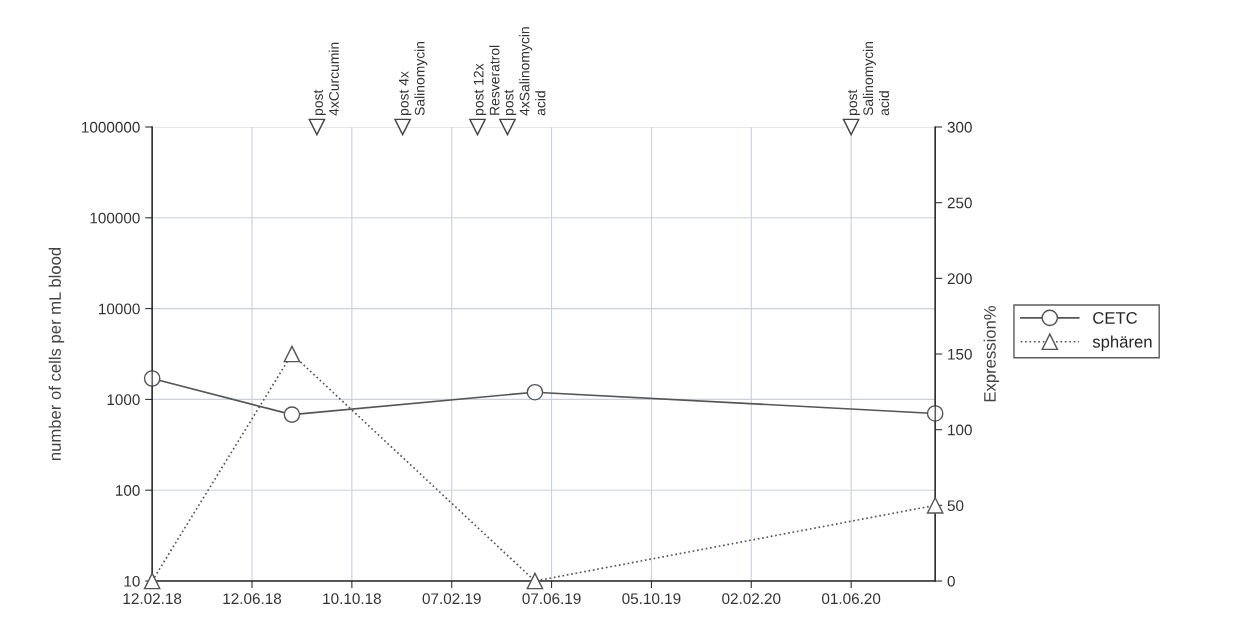 This screenshot has height=635, width=1237. Describe the element at coordinates (959, 127) in the screenshot. I see `y2-tick-label: 300` at that location.